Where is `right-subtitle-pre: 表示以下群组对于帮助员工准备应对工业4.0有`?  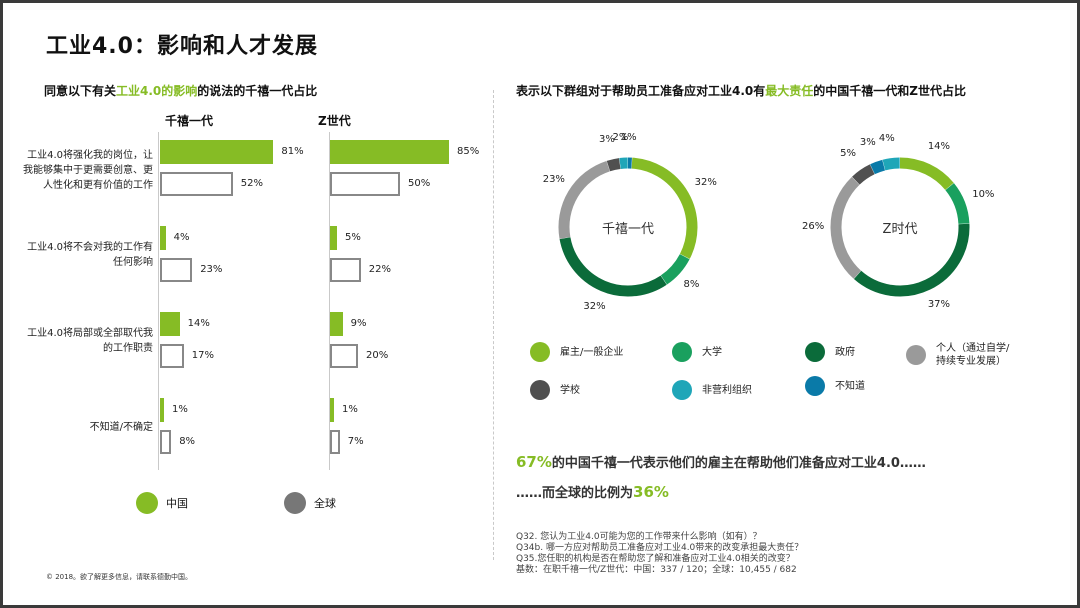 right-subtitle-pre: 表示以下群组对于帮助员工准备应对工业4.0有 is located at coordinates (641, 91).